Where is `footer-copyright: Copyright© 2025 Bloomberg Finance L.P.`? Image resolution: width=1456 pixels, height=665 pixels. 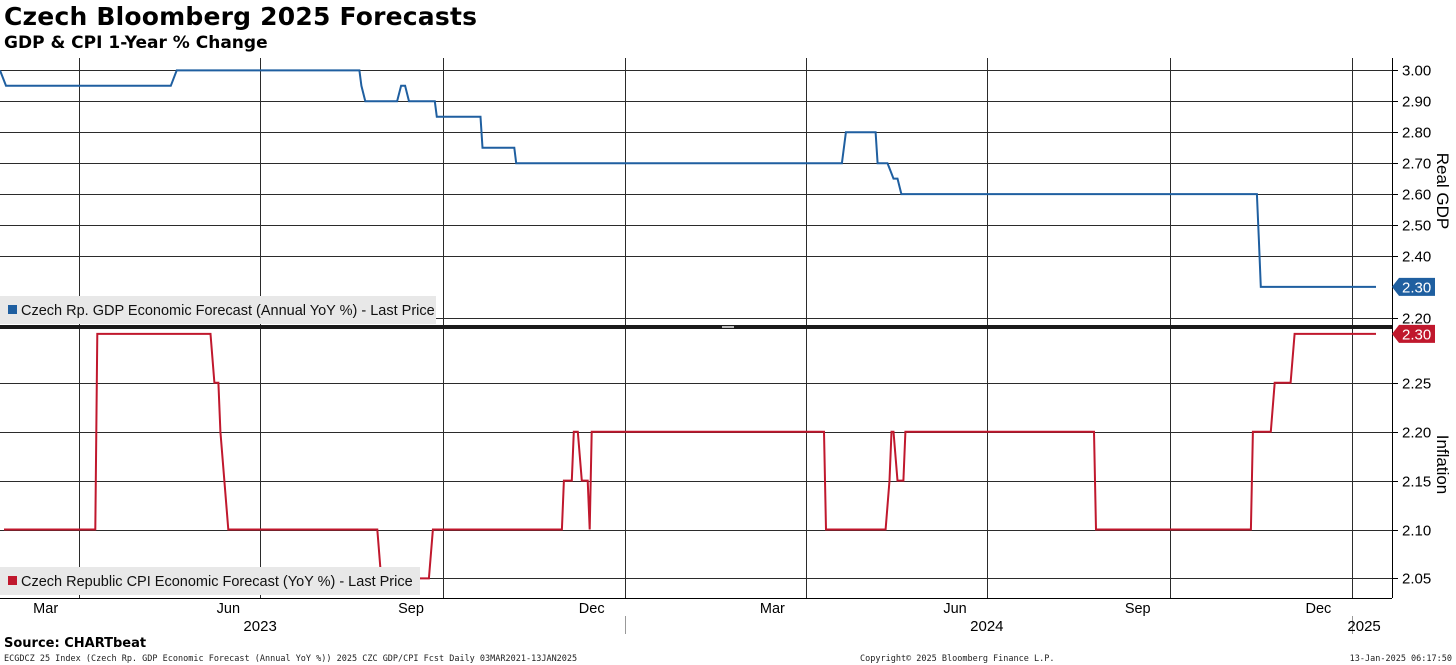
footer-copyright: Copyright© 2025 Bloomberg Finance L.P. is located at coordinates (957, 659).